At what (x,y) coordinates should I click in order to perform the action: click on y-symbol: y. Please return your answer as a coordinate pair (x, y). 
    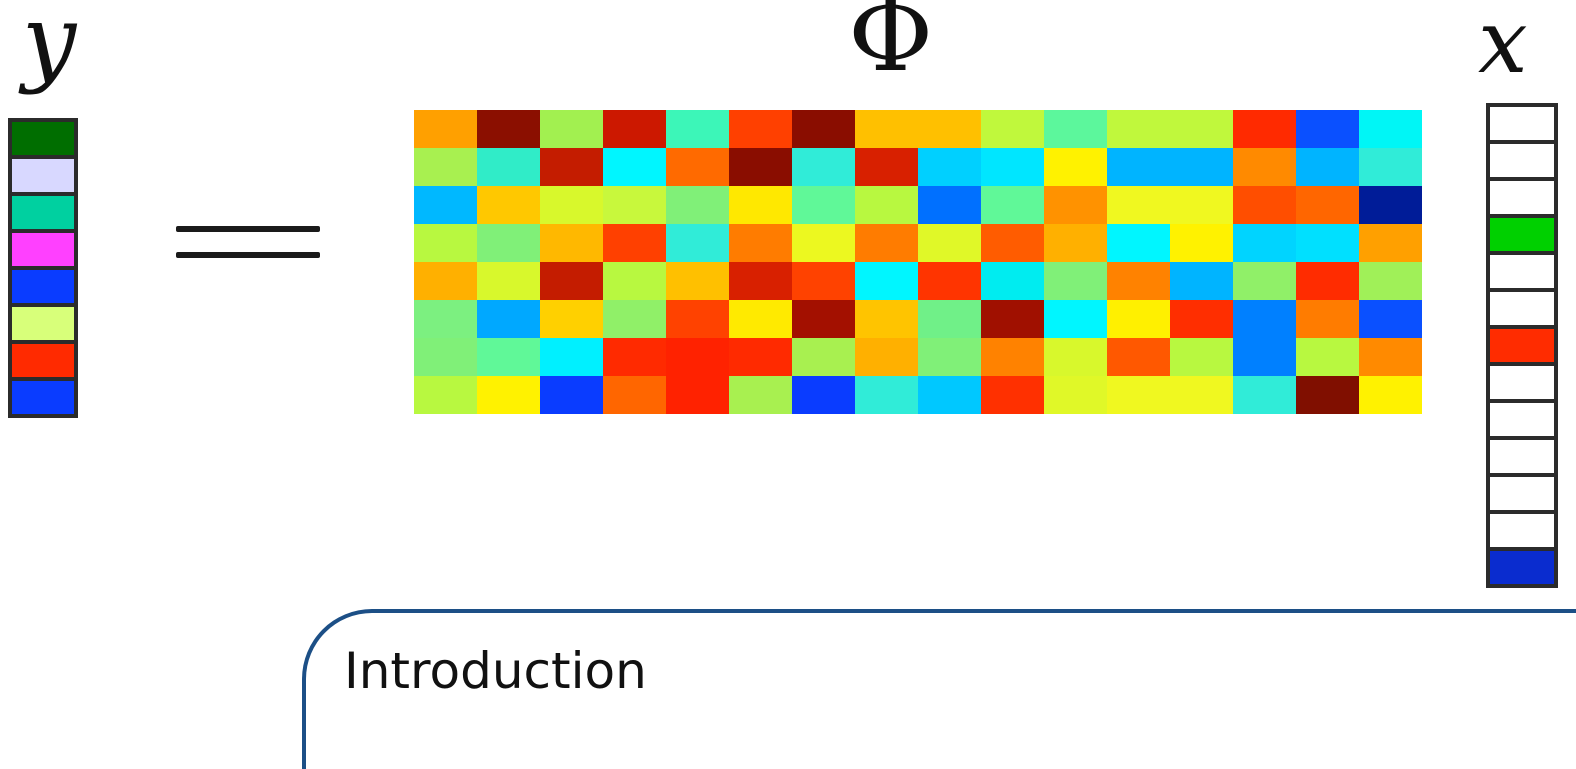
    Looking at the image, I should click on (49, 48).